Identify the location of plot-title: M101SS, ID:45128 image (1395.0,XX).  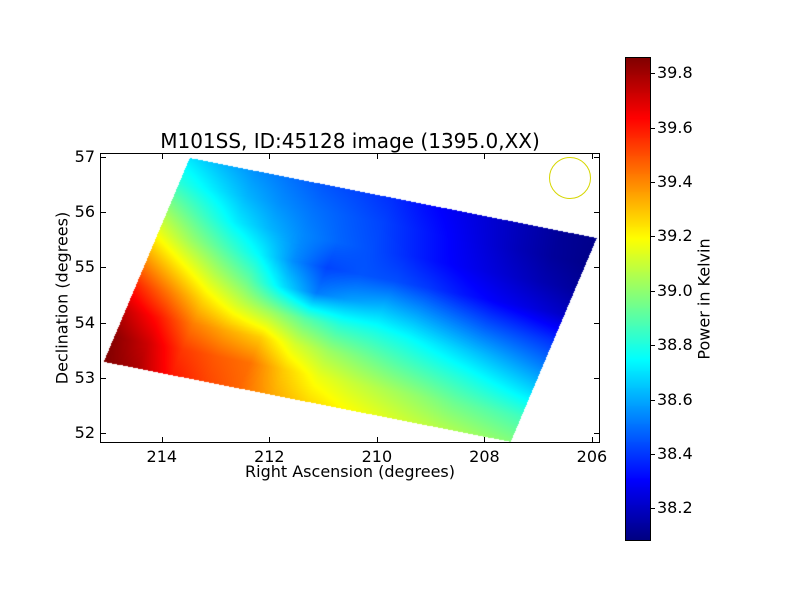
(350, 141).